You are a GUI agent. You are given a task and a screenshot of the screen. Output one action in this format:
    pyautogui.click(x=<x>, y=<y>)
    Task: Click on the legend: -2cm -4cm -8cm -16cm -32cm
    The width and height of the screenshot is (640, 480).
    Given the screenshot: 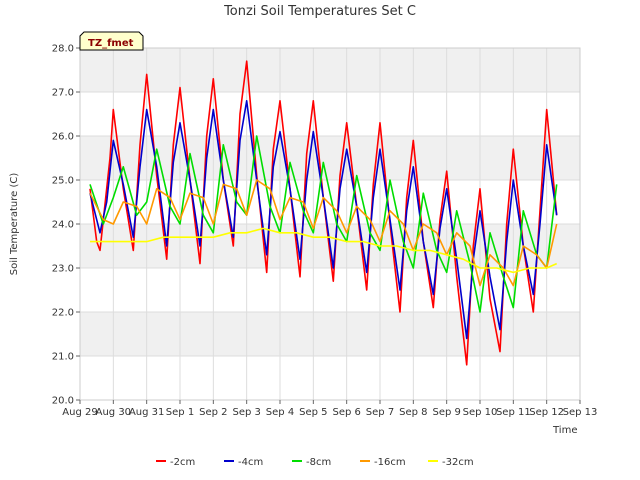 What is the action you would take?
    pyautogui.click(x=315, y=462)
    